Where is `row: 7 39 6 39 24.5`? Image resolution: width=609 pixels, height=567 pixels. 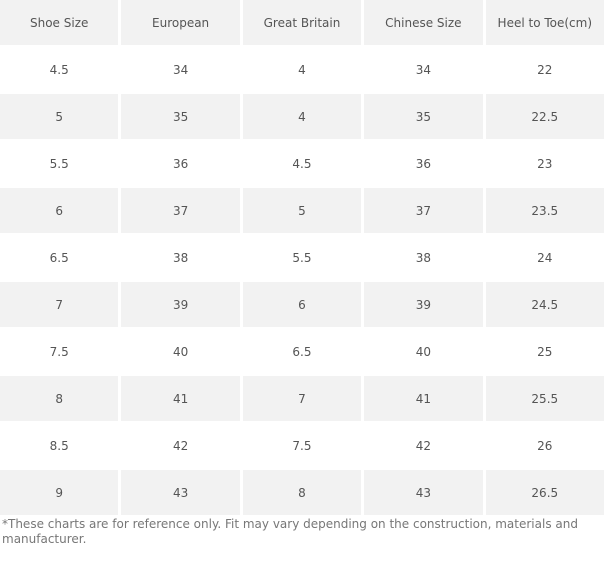 row: 7 39 6 39 24.5 is located at coordinates (302, 304).